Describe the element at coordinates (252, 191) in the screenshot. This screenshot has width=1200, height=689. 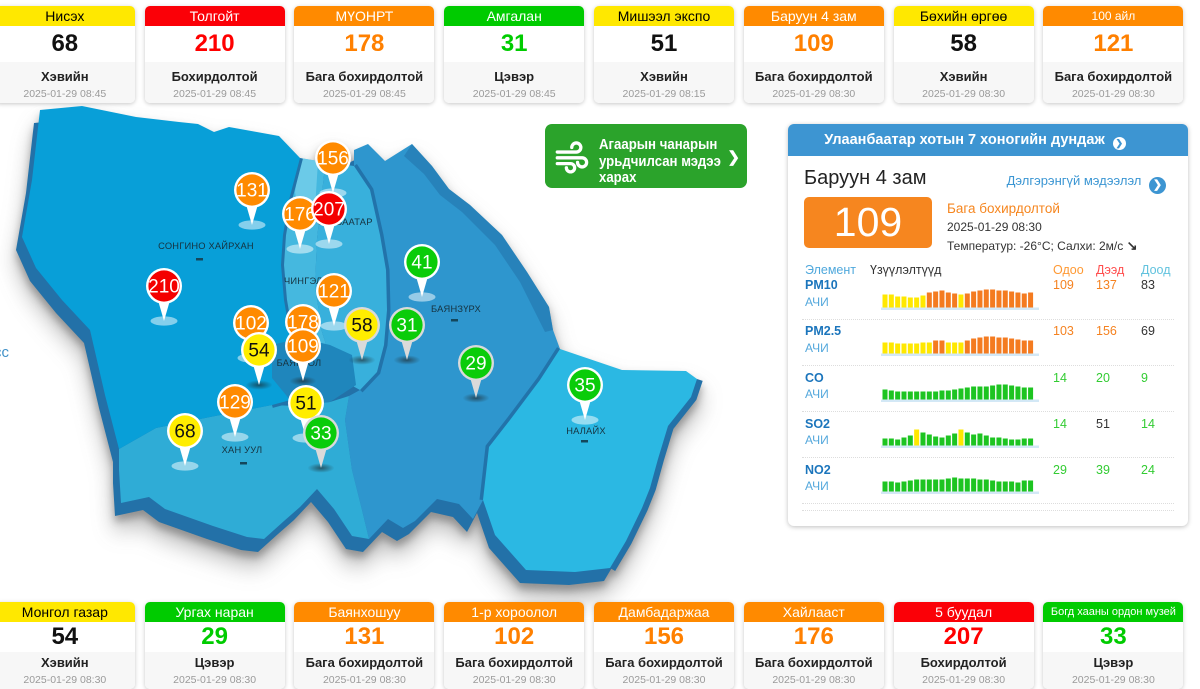
I see `svg-text: 131` at that location.